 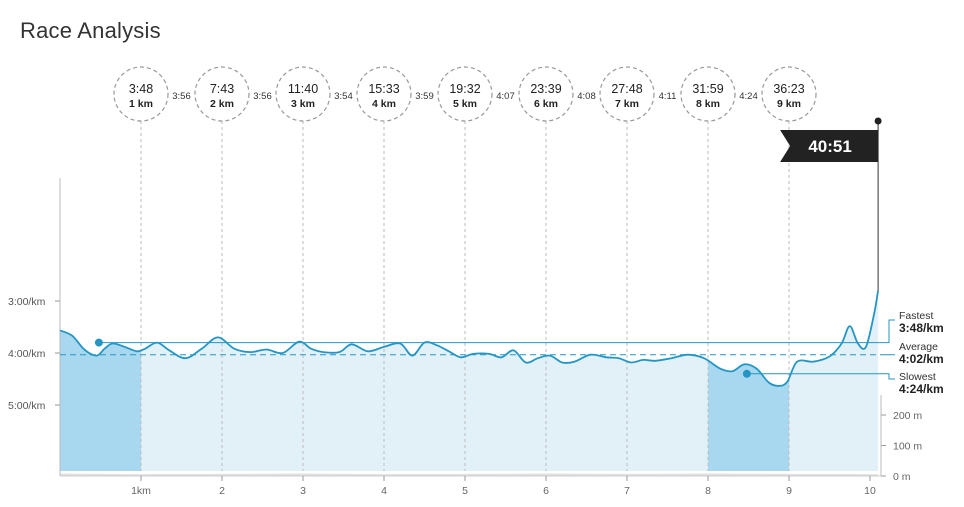 I want to click on split-marker: 36:23 9 km, so click(x=789, y=94).